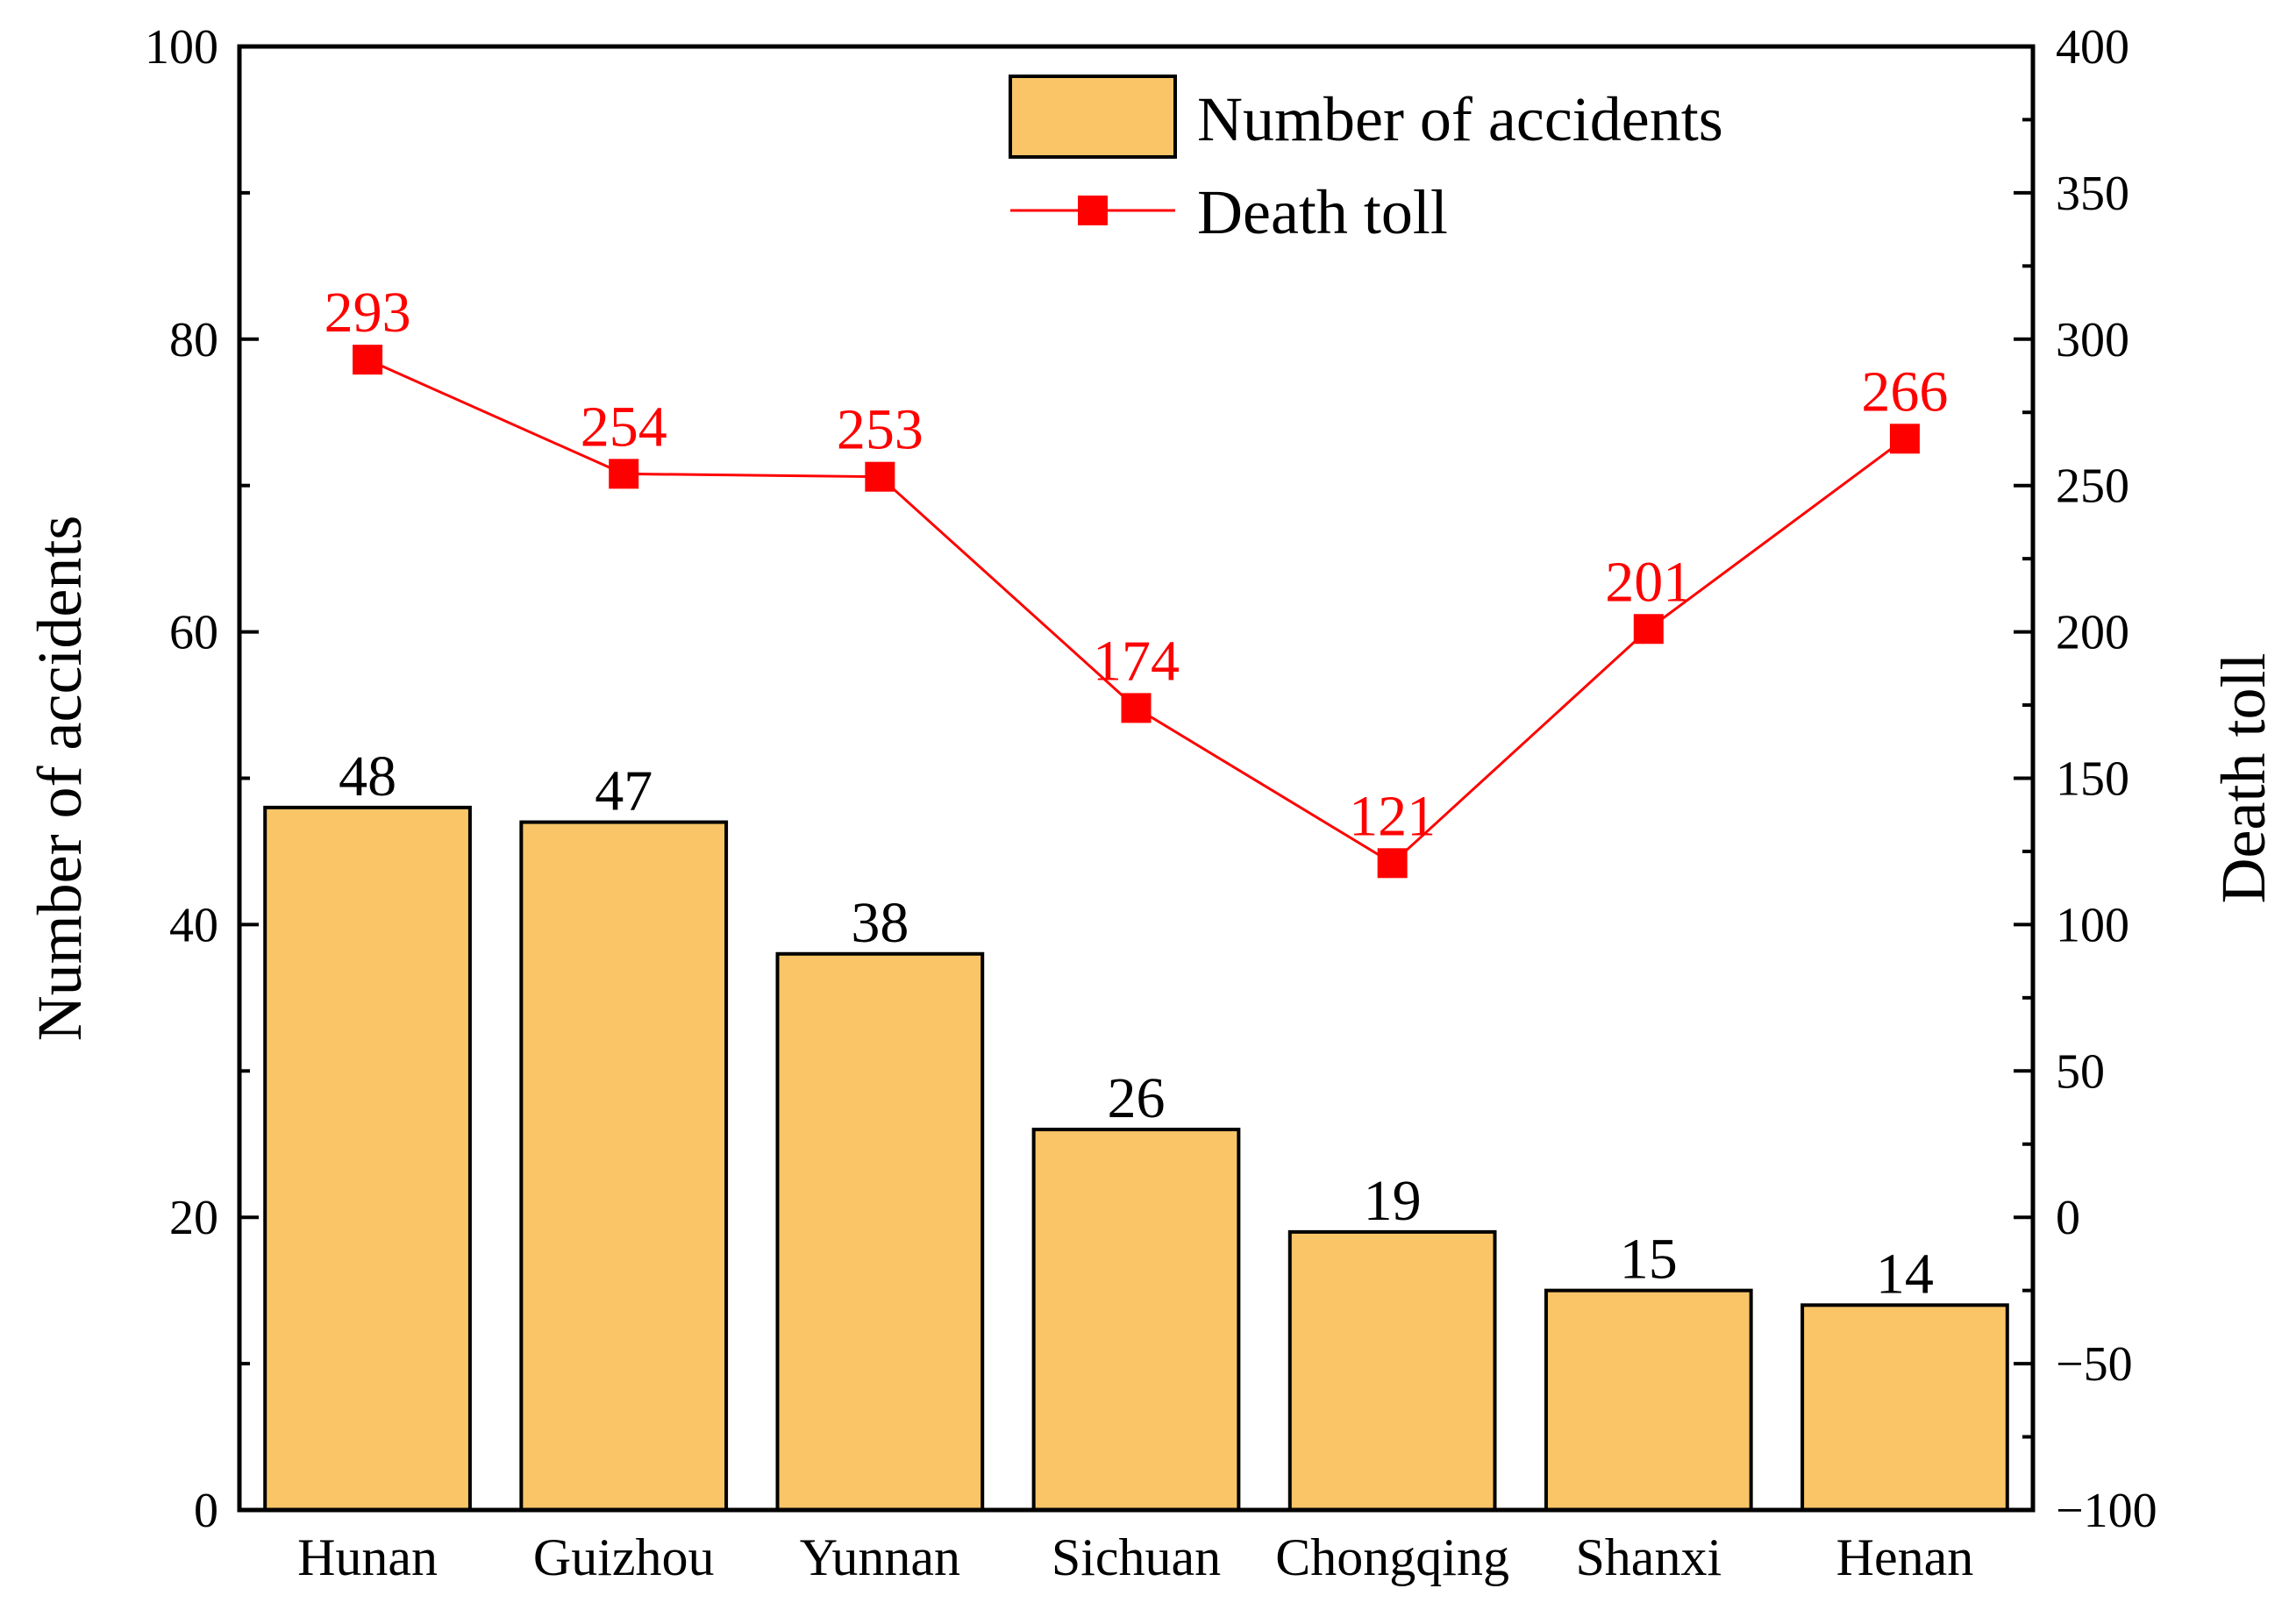  What do you see at coordinates (368, 313) in the screenshot?
I see `death-toll-value-label: 293` at bounding box center [368, 313].